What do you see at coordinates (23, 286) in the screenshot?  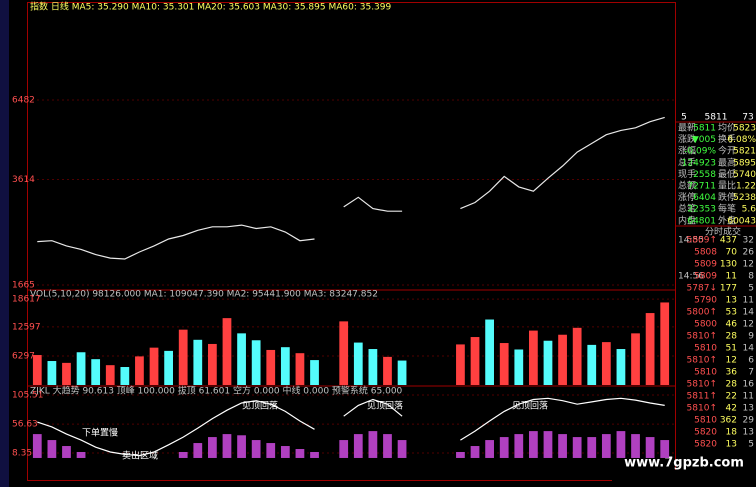 I see `y-tick-label: 1665` at bounding box center [23, 286].